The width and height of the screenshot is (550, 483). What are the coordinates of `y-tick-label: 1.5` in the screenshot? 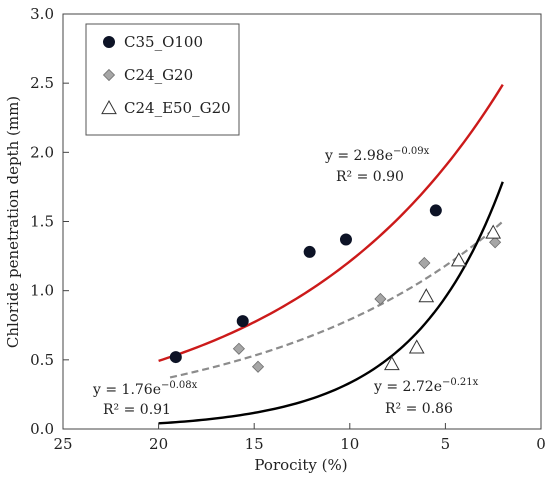 It's located at (42, 222).